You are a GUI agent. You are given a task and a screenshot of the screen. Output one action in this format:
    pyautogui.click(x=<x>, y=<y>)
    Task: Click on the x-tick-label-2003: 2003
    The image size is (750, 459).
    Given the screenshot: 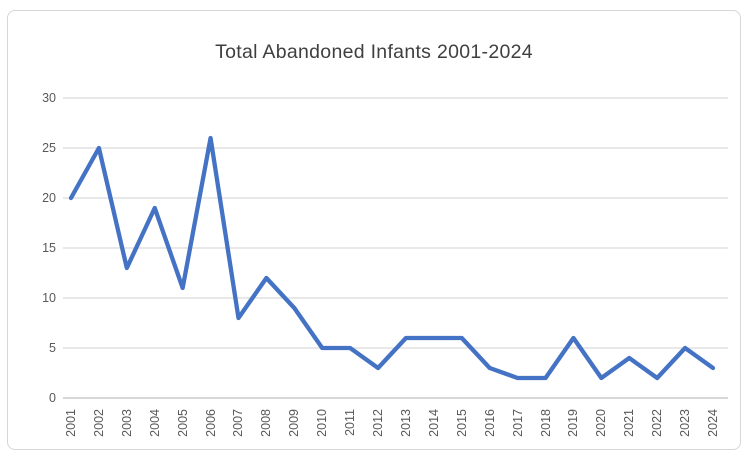 What is the action you would take?
    pyautogui.click(x=126, y=423)
    